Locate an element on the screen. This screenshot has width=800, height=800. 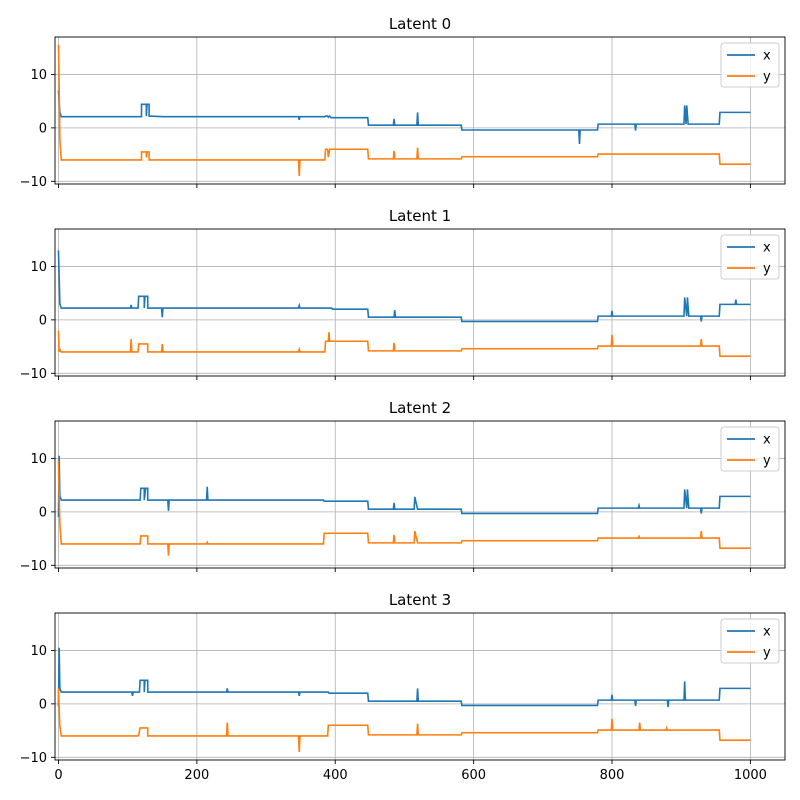
x-tick-label: 800 is located at coordinates (612, 775).